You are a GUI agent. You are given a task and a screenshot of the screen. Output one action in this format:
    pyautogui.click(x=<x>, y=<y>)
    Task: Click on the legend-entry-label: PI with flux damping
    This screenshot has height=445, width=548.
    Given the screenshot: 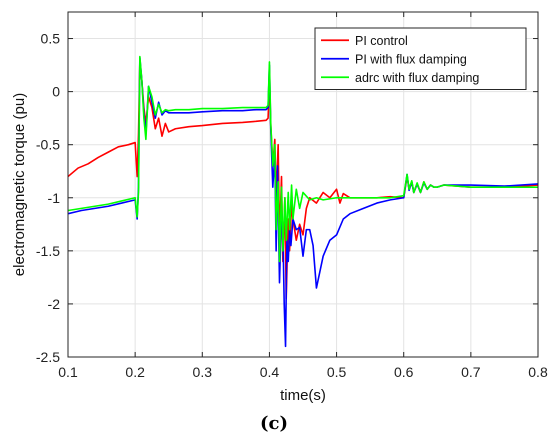 What is the action you would take?
    pyautogui.click(x=411, y=59)
    